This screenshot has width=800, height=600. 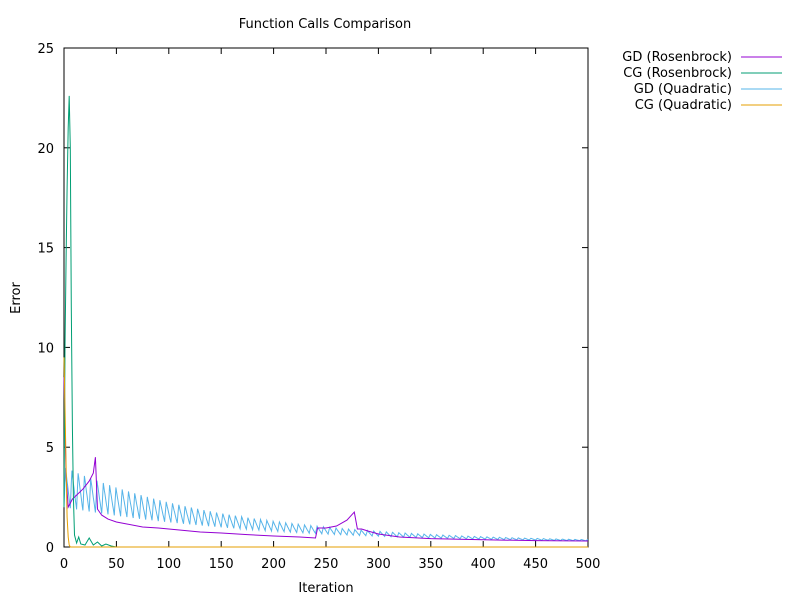 I want to click on legend-label: GD (Quadratic), so click(x=683, y=89).